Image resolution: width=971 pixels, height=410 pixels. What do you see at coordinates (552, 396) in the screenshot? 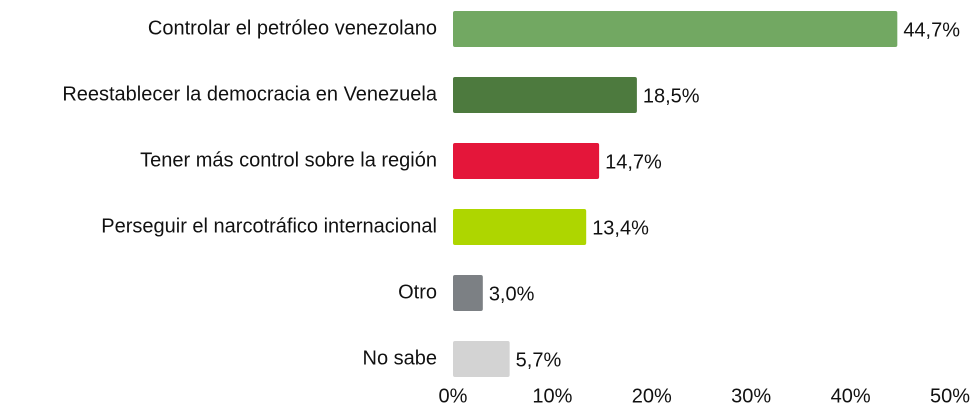
I see `x-tick-label: 10%` at bounding box center [552, 396].